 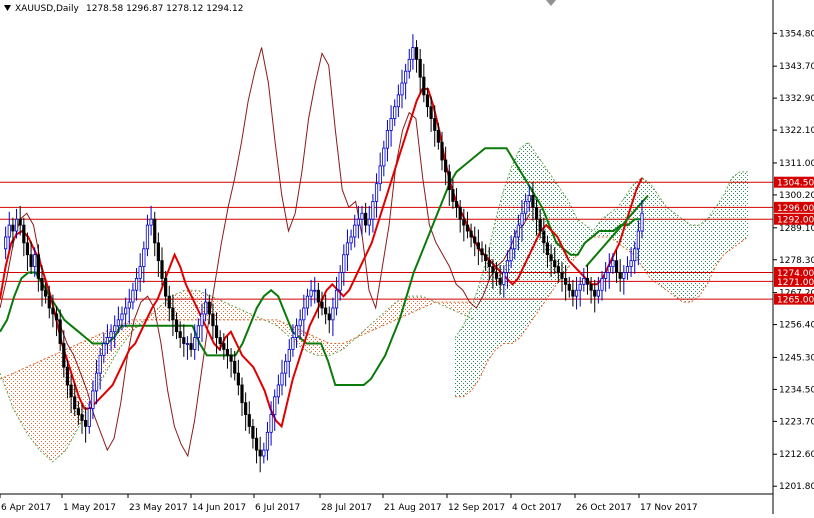 I want to click on y-tick-label: 1245.30, so click(x=796, y=358).